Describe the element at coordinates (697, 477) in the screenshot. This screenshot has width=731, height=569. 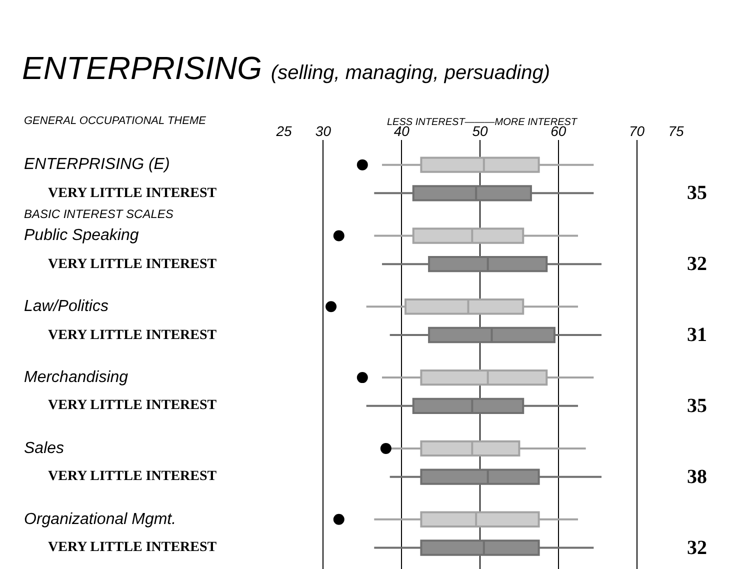
I see `data-label: 38` at that location.